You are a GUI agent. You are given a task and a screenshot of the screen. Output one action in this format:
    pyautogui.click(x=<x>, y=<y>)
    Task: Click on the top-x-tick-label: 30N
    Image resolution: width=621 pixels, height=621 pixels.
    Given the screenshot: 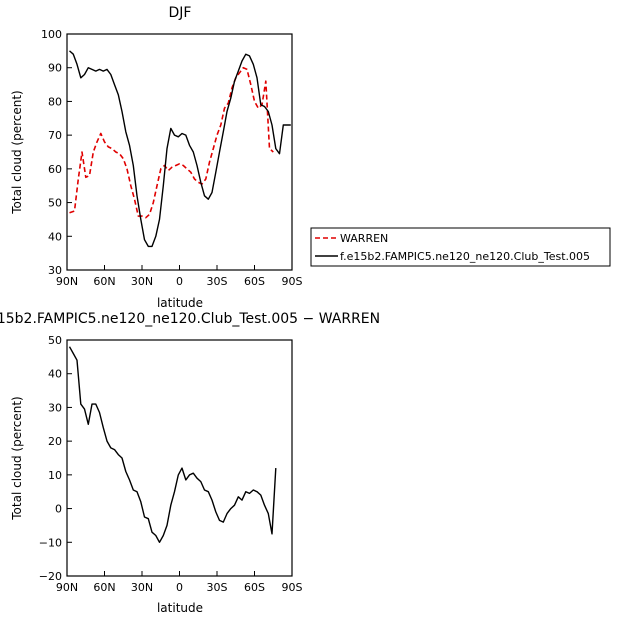 What is the action you would take?
    pyautogui.click(x=142, y=281)
    